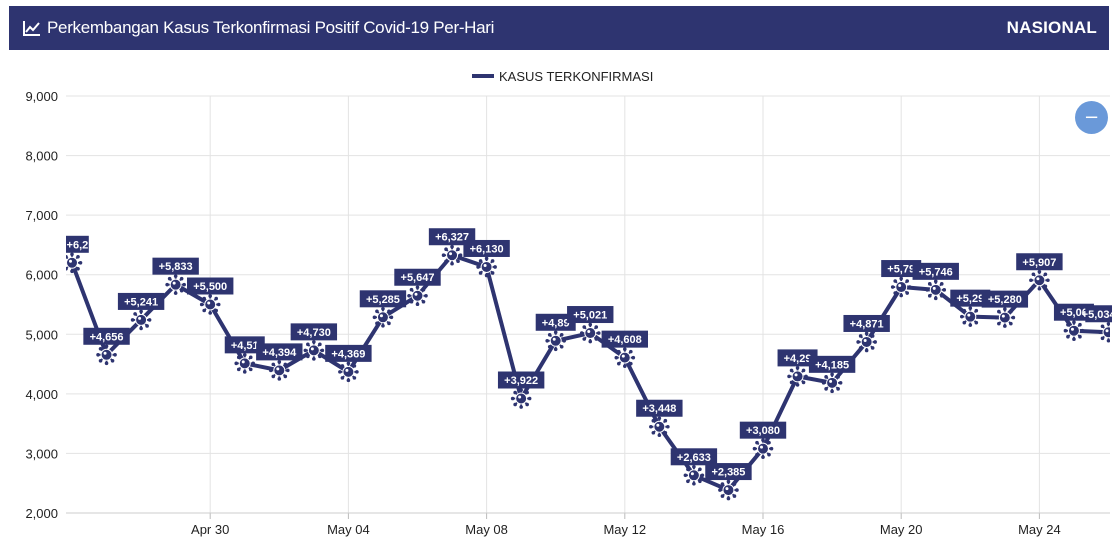 Image resolution: width=1114 pixels, height=551 pixels. What do you see at coordinates (41, 156) in the screenshot?
I see `y-tick-label: 8,000` at bounding box center [41, 156].